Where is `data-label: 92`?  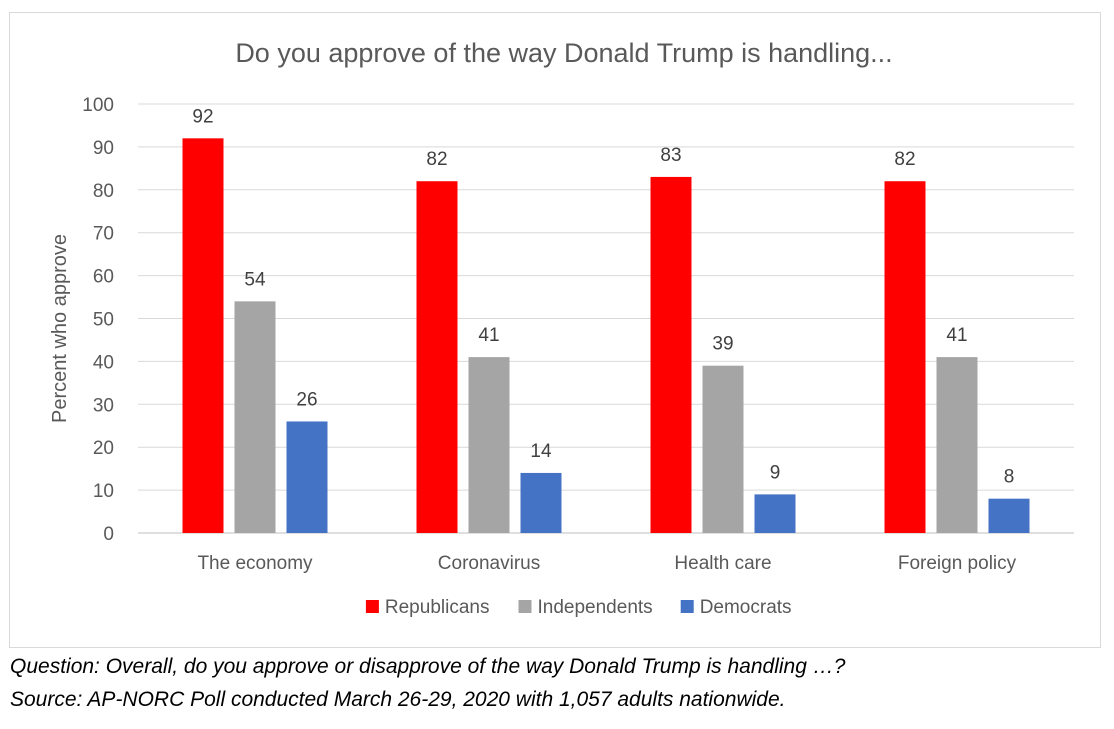 data-label: 92 is located at coordinates (202, 116).